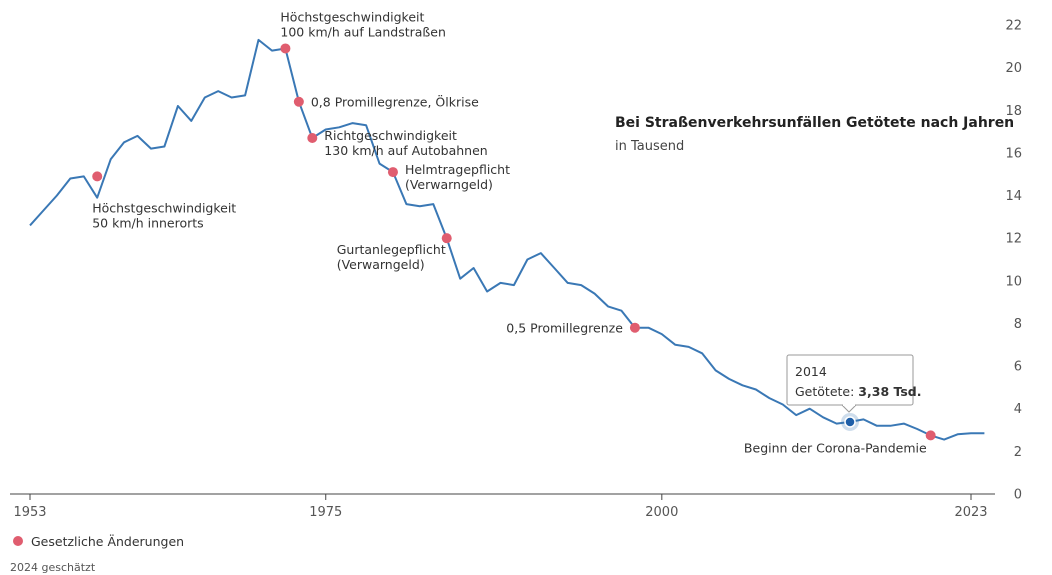 Image resolution: width=1052 pixels, height=575 pixels. I want to click on y-tick-label: 6, so click(1018, 367).